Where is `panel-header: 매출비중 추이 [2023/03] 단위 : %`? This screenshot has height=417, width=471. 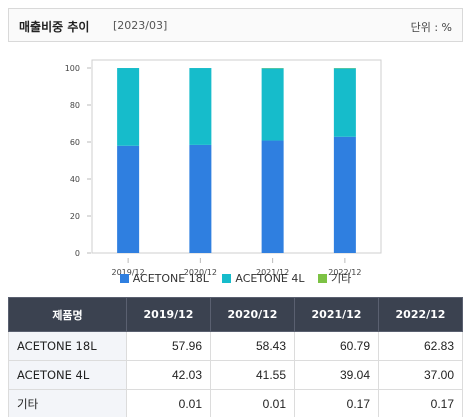
panel-header: 매출비중 추이 [2023/03] 단위 : % is located at coordinates (235, 25).